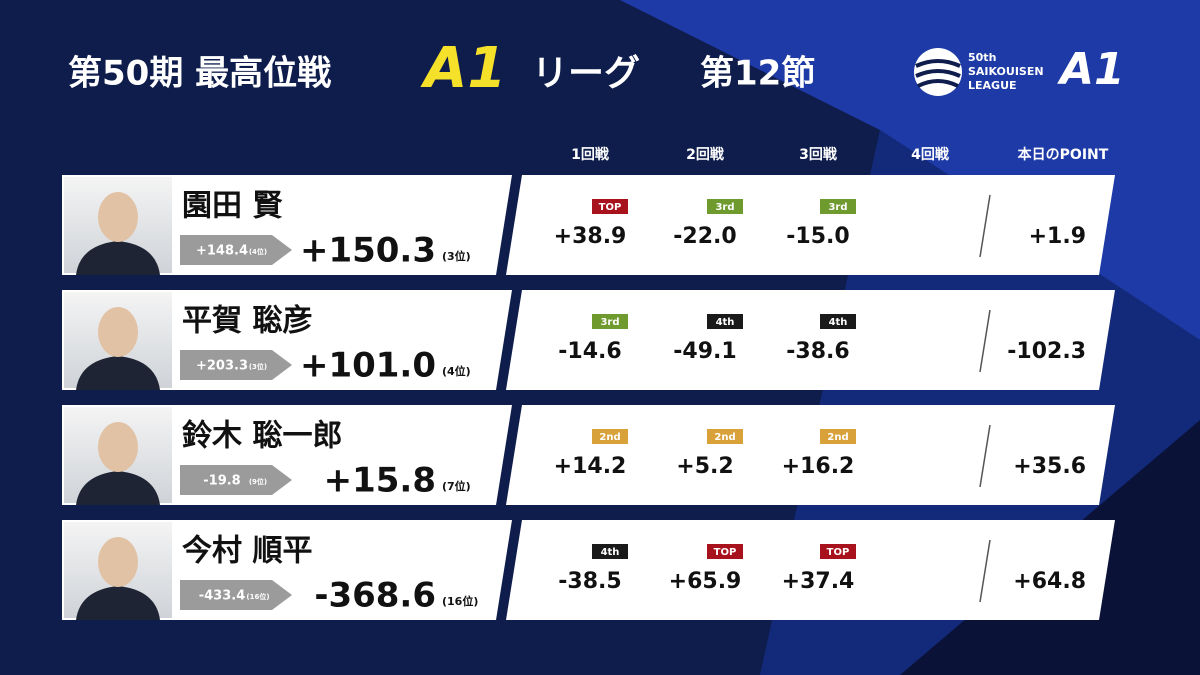 The image size is (1200, 675). What do you see at coordinates (456, 371) in the screenshot?
I see `total-rank: (4位)` at bounding box center [456, 371].